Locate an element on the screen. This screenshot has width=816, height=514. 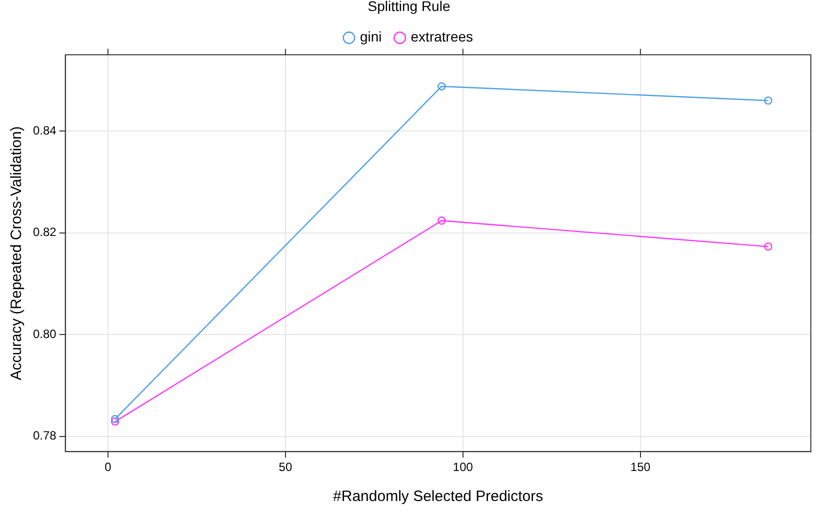
x-tick-label: 0 is located at coordinates (108, 467).